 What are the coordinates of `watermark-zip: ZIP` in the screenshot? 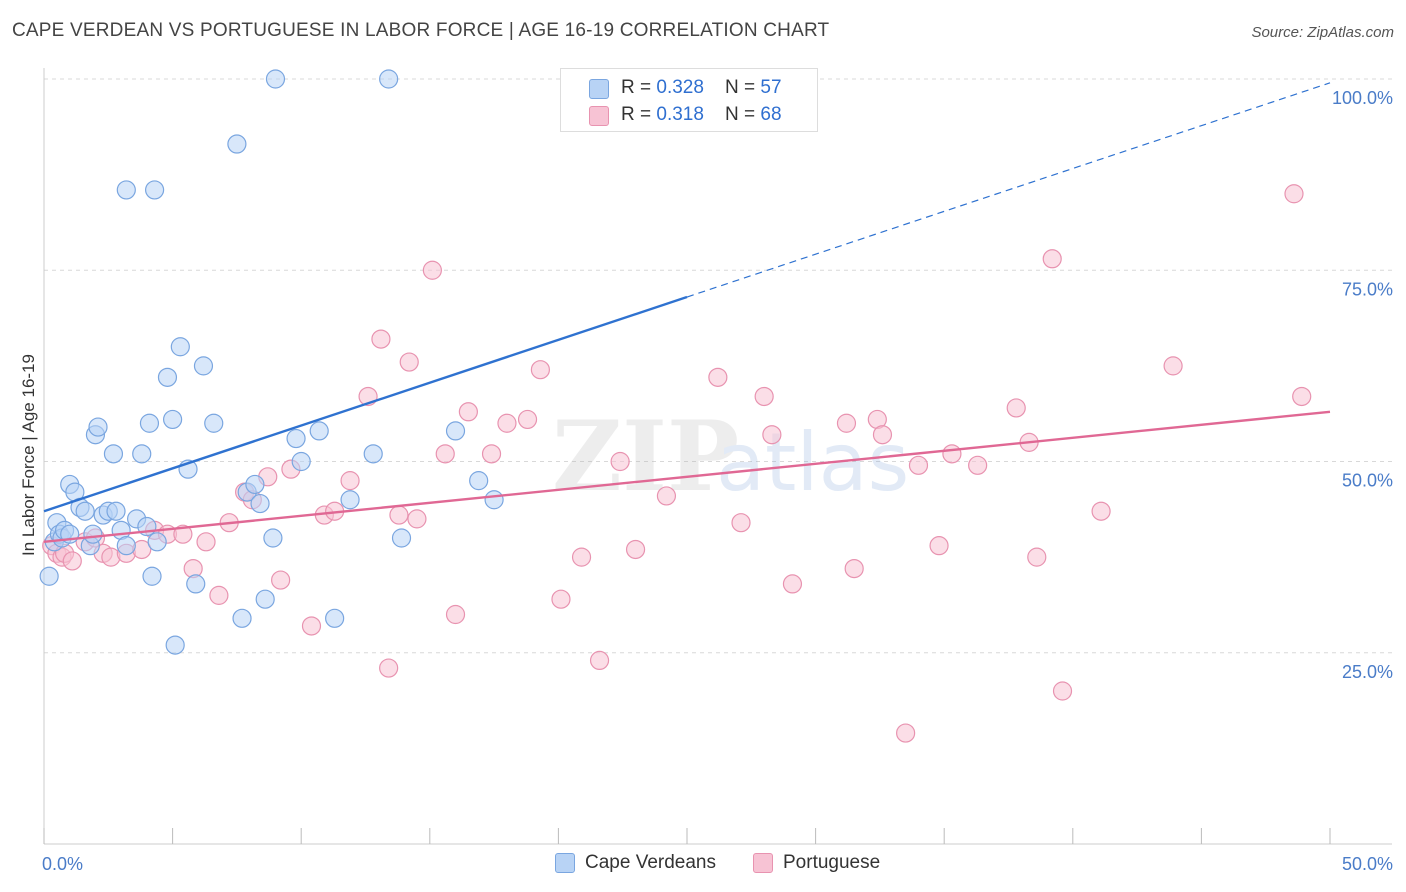 It's located at (645, 456).